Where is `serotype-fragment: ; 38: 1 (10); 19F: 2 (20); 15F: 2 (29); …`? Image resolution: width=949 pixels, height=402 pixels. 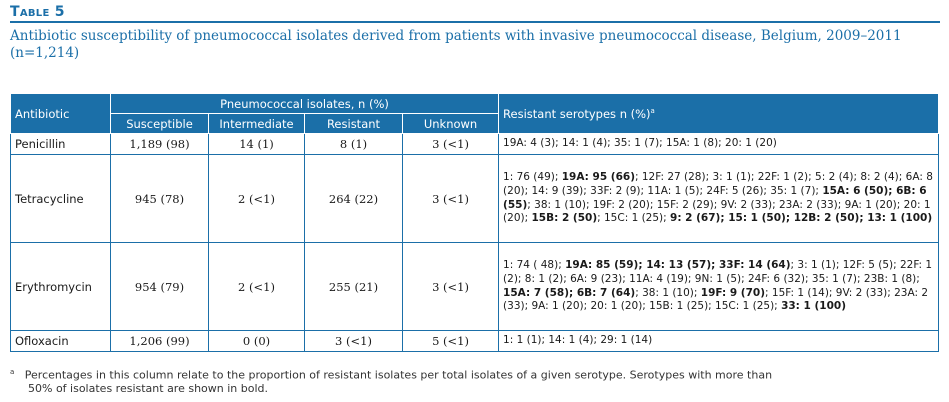 serotype-fragment: ; 38: 1 (10); 19F: 2 (20); 15F: 2 (29); … is located at coordinates (717, 211).